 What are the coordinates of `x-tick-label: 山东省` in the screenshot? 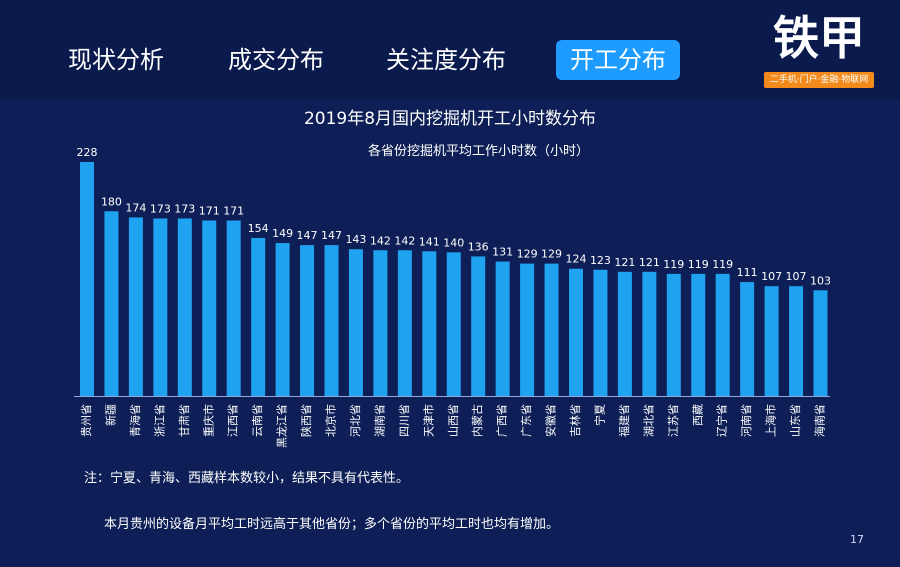 It's located at (795, 420).